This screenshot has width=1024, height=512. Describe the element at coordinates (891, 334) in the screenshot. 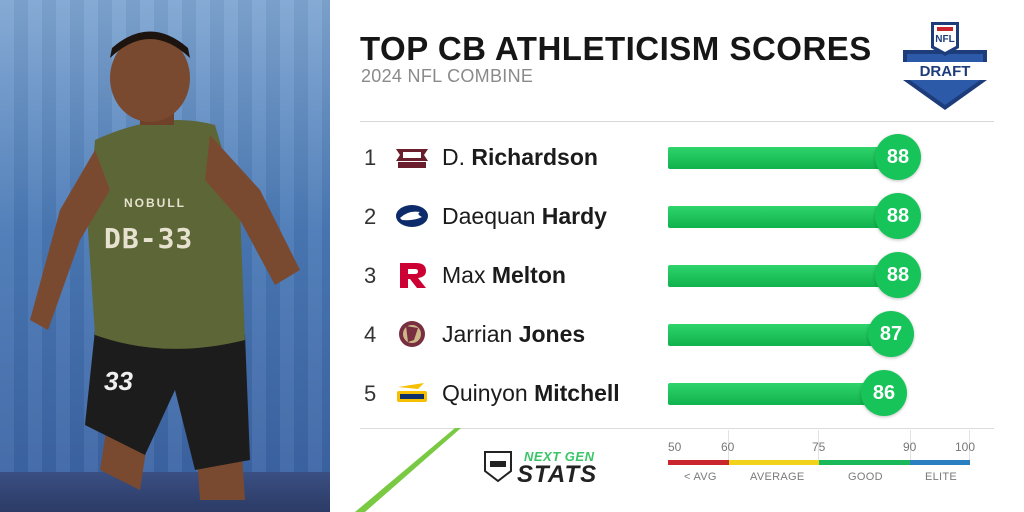

I see `score-badge: 87` at that location.